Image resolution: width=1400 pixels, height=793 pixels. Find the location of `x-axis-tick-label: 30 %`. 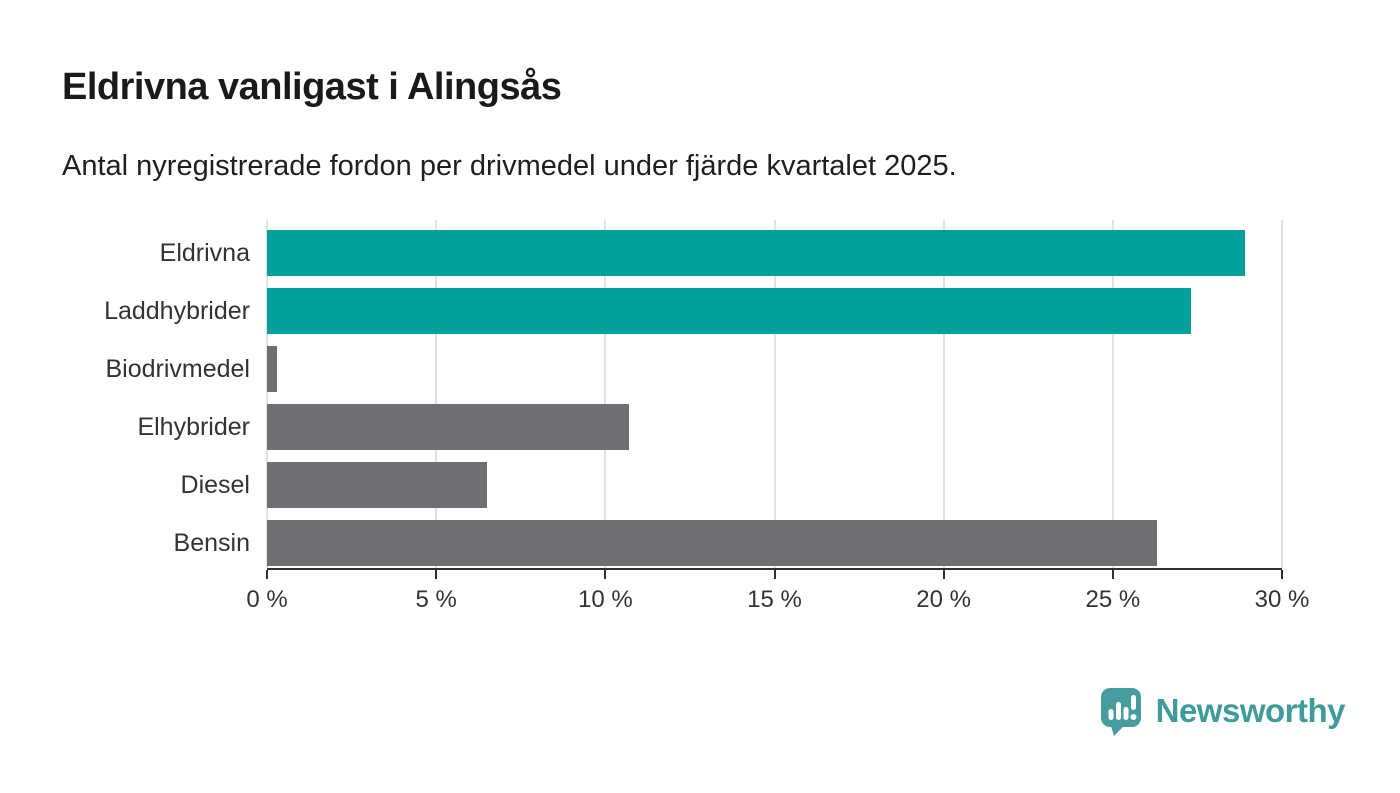

x-axis-tick-label: 30 % is located at coordinates (1282, 599).